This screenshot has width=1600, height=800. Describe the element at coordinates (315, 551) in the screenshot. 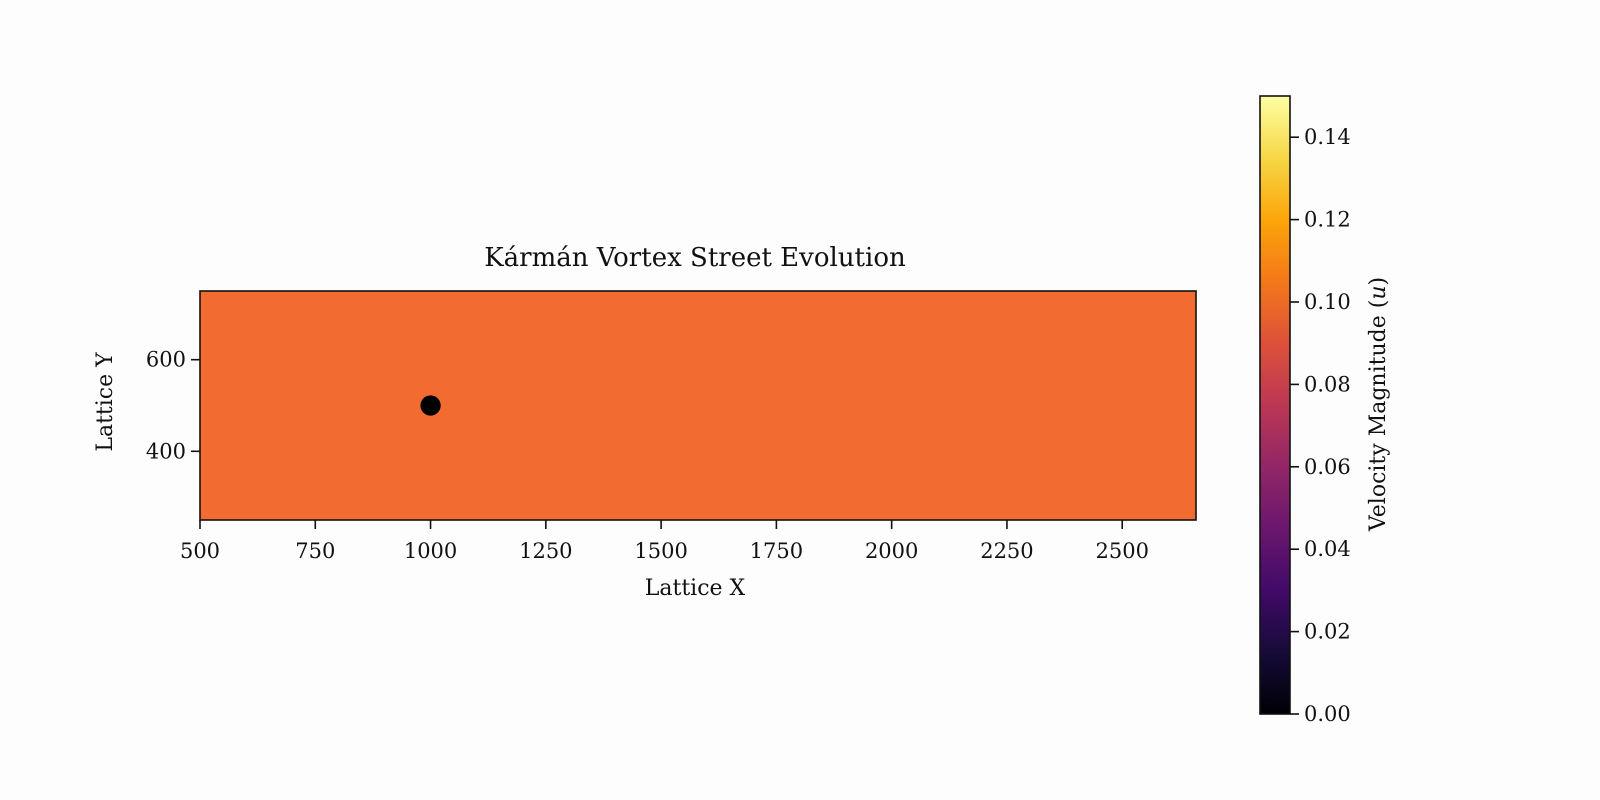

I see `x-tick-label: 750` at that location.